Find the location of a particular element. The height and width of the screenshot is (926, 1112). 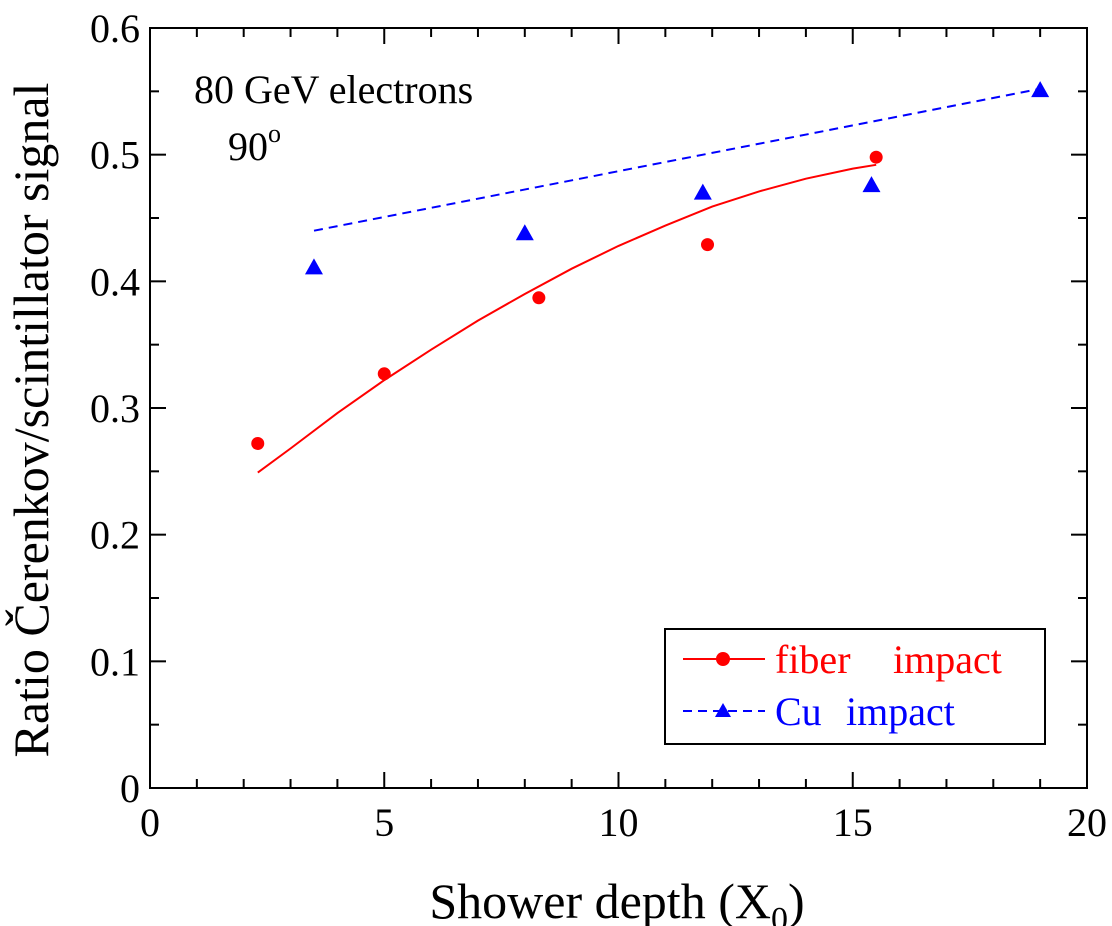

x-tick-label: 5 is located at coordinates (384, 822).